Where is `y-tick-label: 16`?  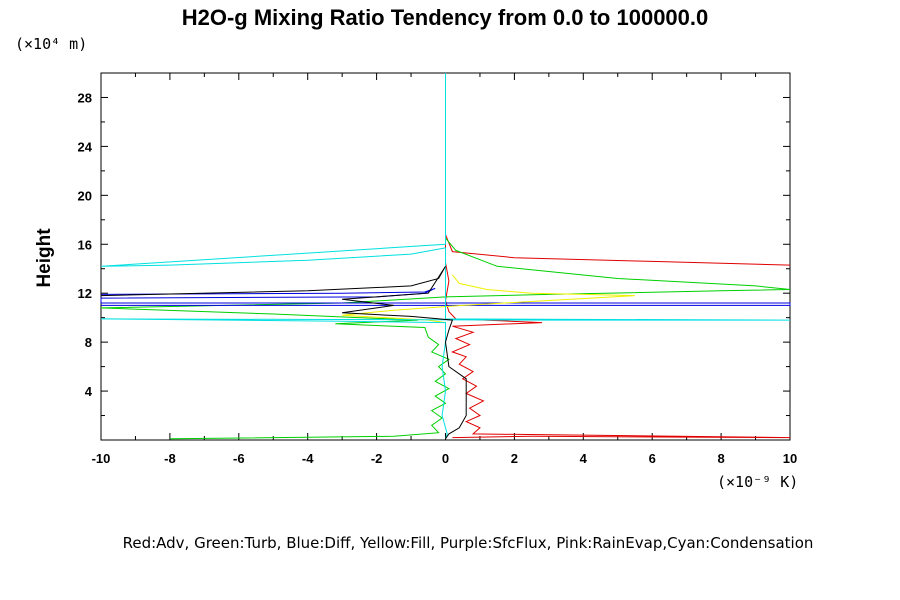 y-tick-label: 16 is located at coordinates (85, 244).